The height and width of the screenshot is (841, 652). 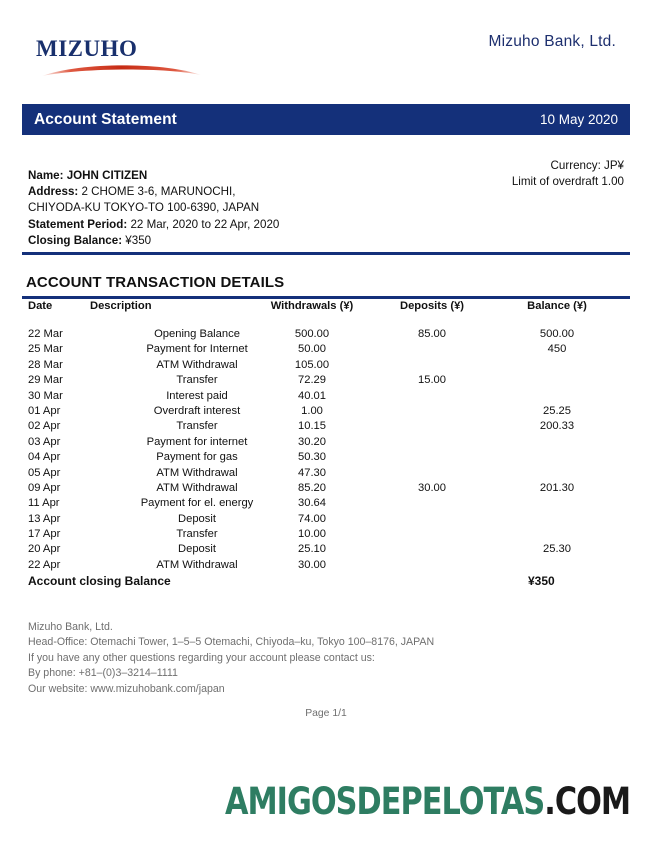 What do you see at coordinates (326, 297) in the screenshot?
I see `divider-table-header` at bounding box center [326, 297].